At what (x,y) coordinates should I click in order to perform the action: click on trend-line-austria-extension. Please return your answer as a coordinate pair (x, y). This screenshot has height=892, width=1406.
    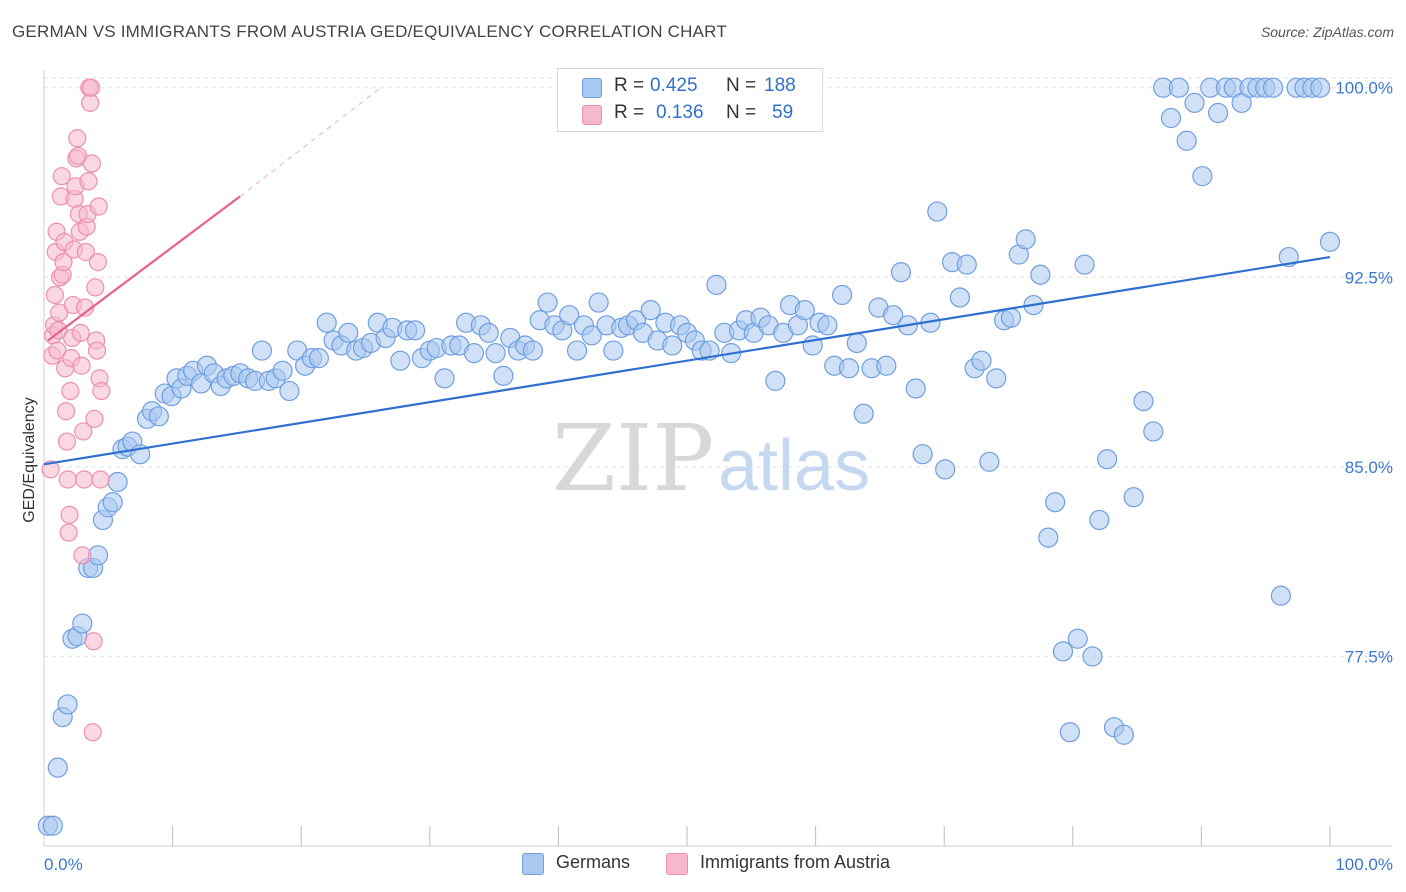
    Looking at the image, I should click on (310, 142).